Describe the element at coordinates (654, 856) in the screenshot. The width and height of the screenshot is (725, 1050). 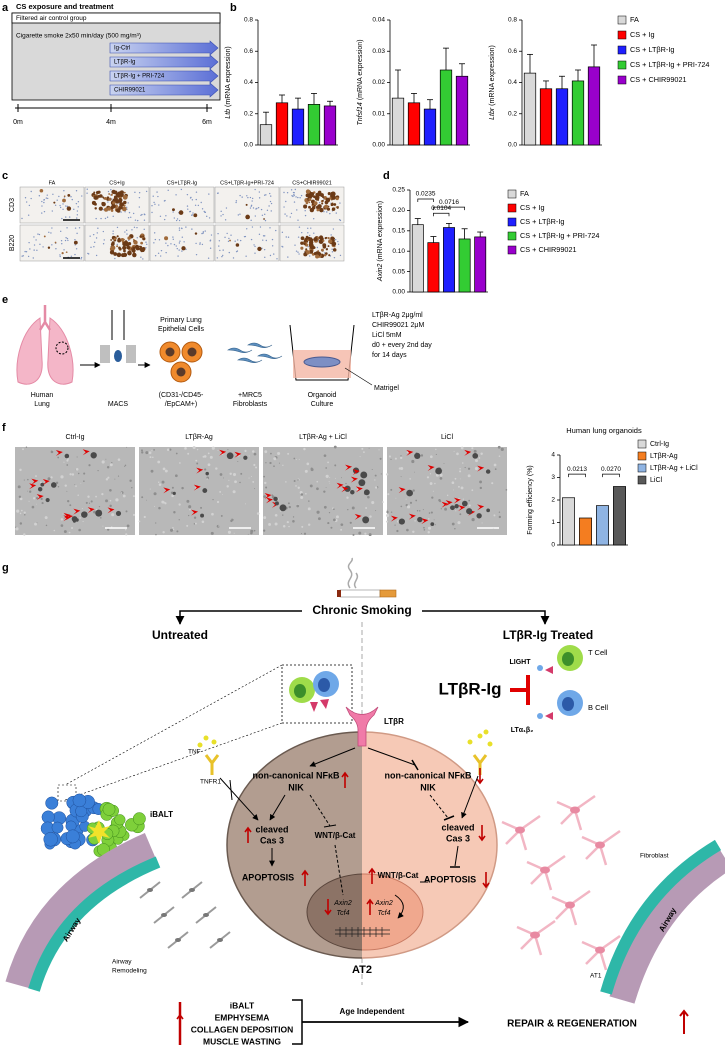
I see `fibroblast-label: Fibroblast` at that location.